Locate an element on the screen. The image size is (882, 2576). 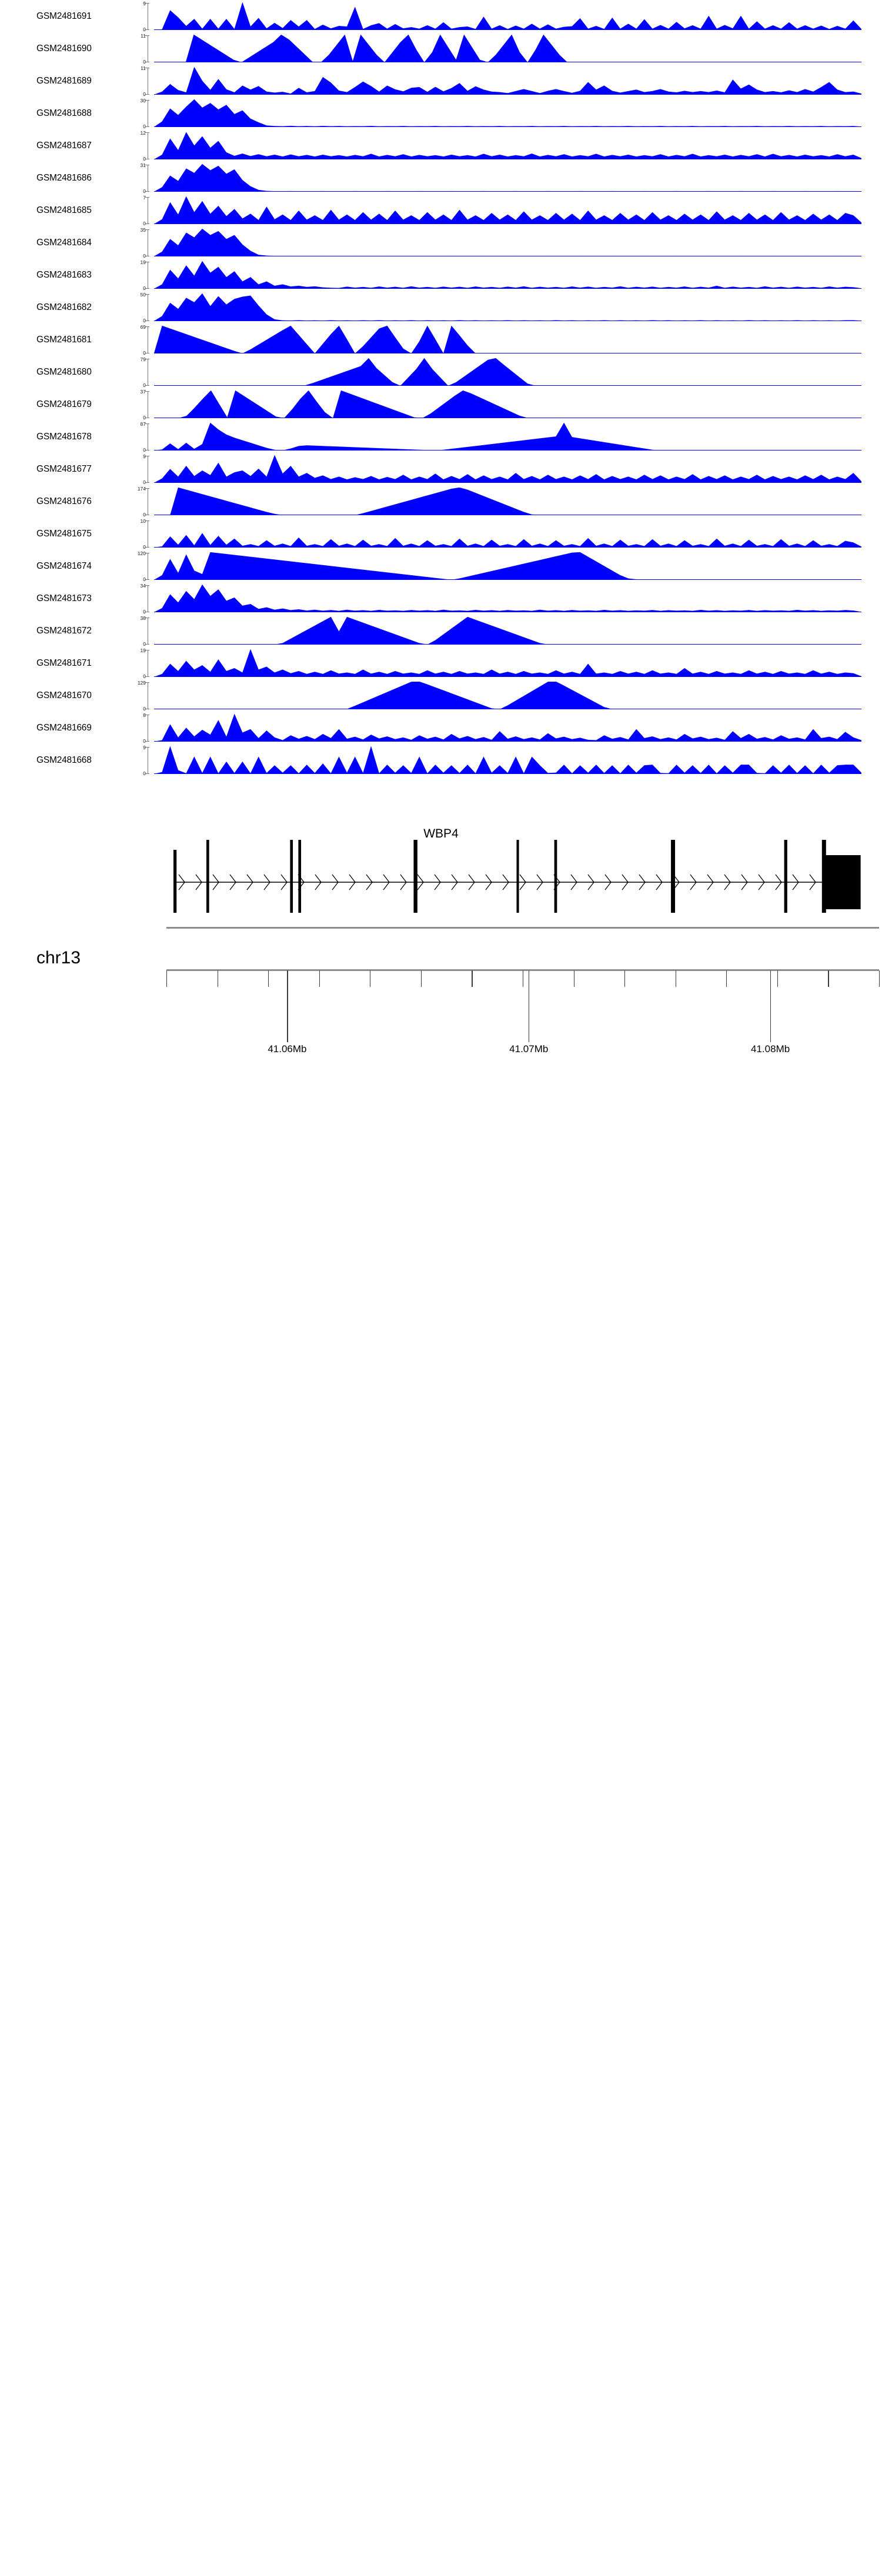
y-axis-max-label: 37 is located at coordinates (143, 392).